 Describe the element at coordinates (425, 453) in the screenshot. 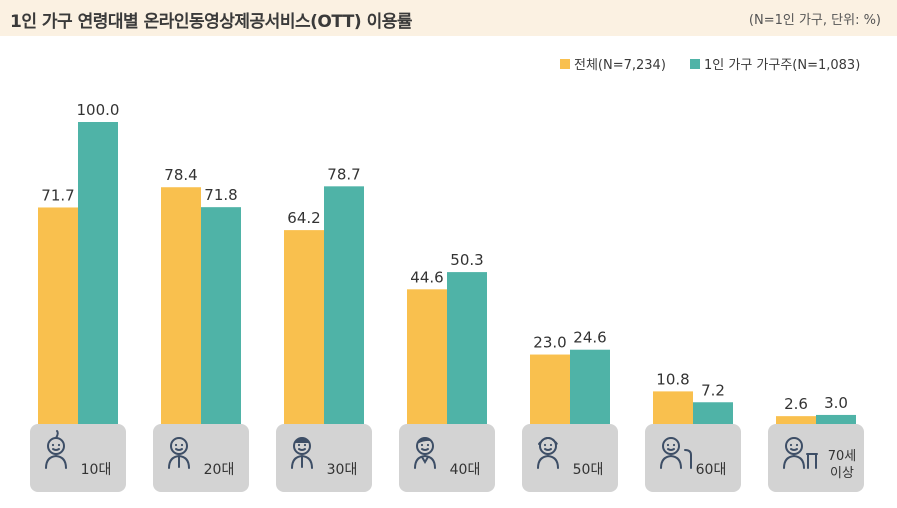

I see `middle-aged-icon` at that location.